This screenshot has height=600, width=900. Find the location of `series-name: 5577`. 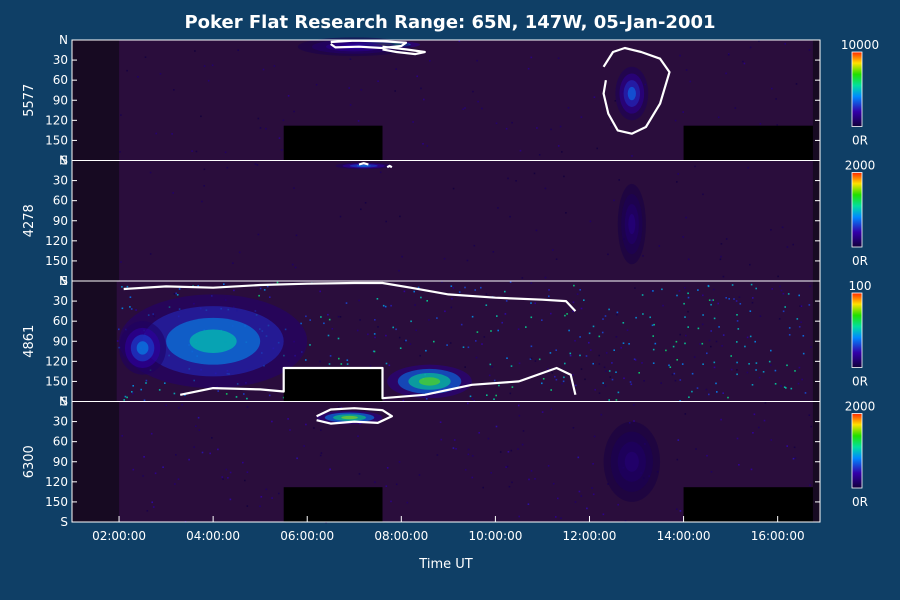

series-name: 5577 is located at coordinates (29, 100).